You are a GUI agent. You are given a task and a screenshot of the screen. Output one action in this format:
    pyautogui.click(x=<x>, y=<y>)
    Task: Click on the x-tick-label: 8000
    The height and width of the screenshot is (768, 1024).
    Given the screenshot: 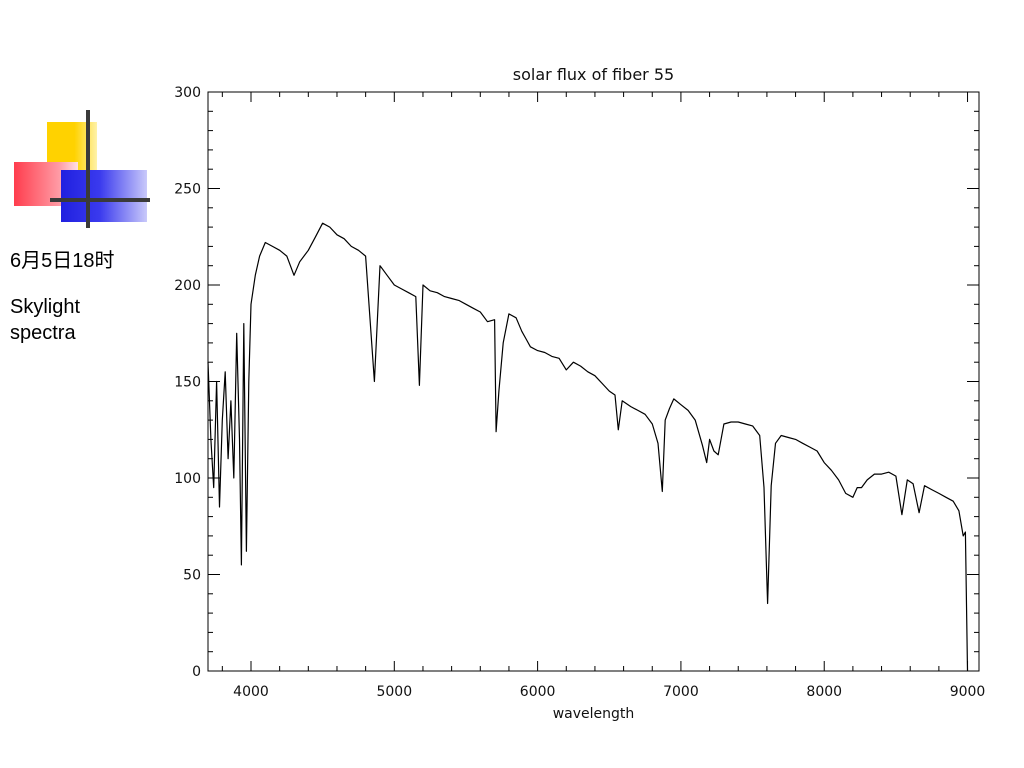 What is the action you would take?
    pyautogui.click(x=824, y=692)
    